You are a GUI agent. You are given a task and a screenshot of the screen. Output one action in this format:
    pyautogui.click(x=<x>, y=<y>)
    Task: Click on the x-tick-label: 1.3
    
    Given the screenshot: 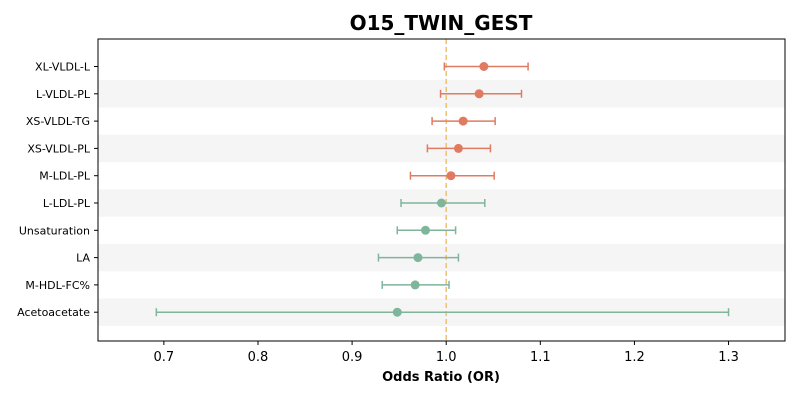 What is the action you would take?
    pyautogui.click(x=728, y=357)
    